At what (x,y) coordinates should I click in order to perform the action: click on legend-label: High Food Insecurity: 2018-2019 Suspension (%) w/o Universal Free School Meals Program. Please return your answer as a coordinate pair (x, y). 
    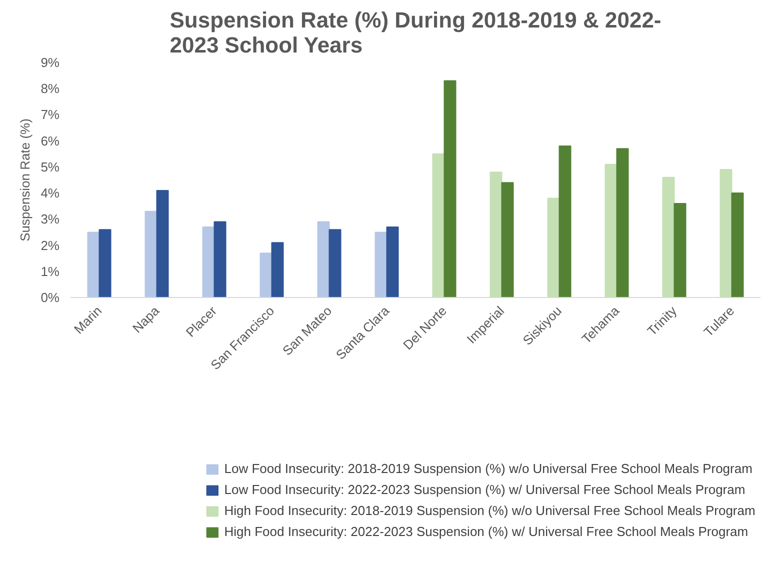
    Looking at the image, I should click on (490, 510).